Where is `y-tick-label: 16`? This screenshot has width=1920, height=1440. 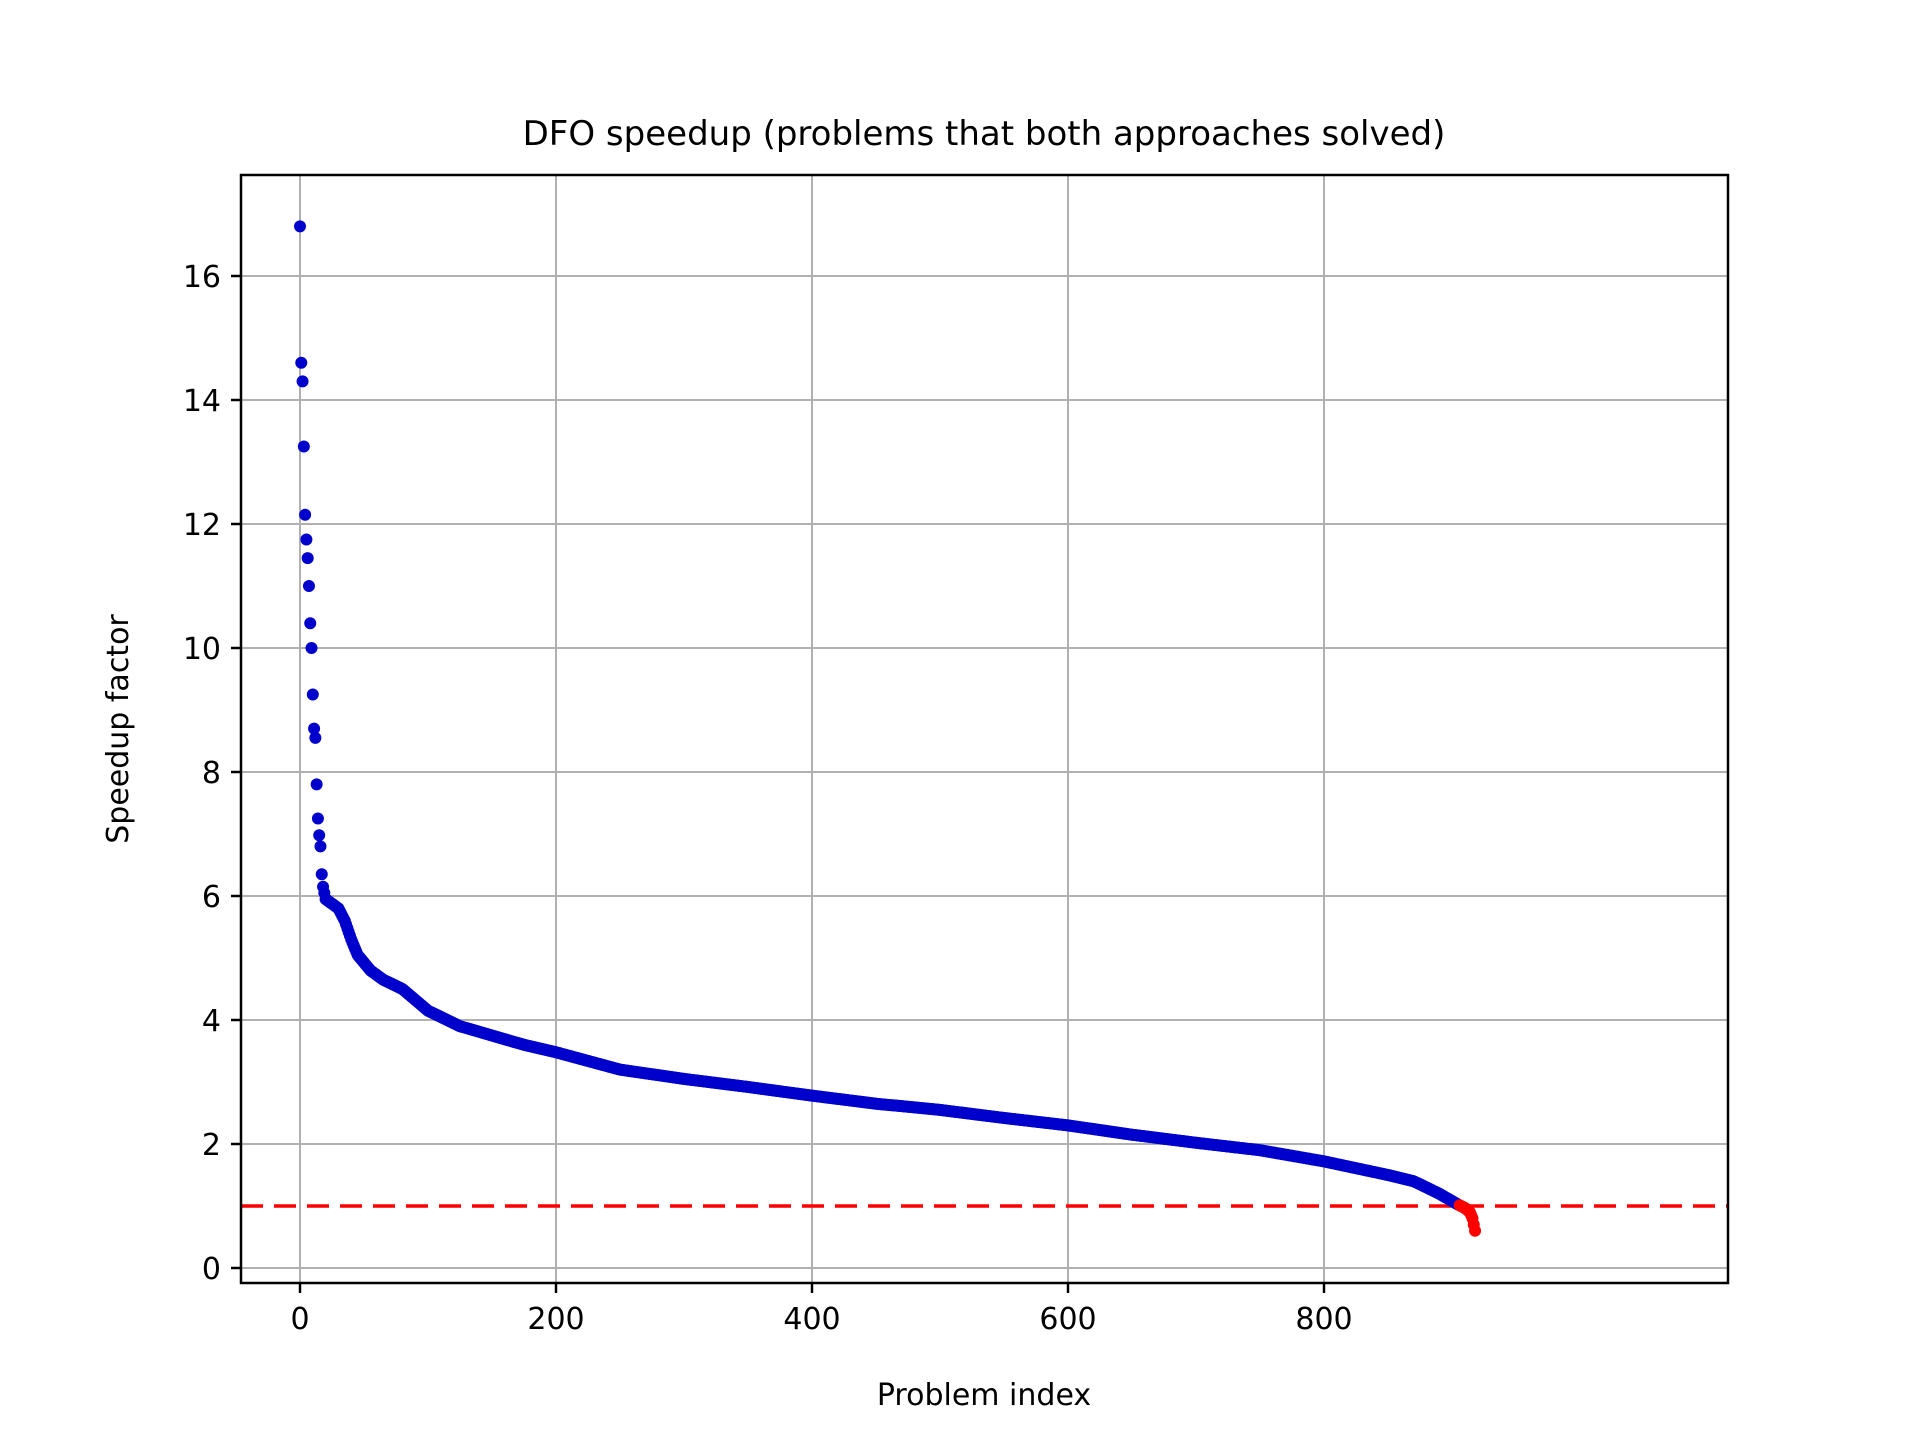
y-tick-label: 16 is located at coordinates (202, 277).